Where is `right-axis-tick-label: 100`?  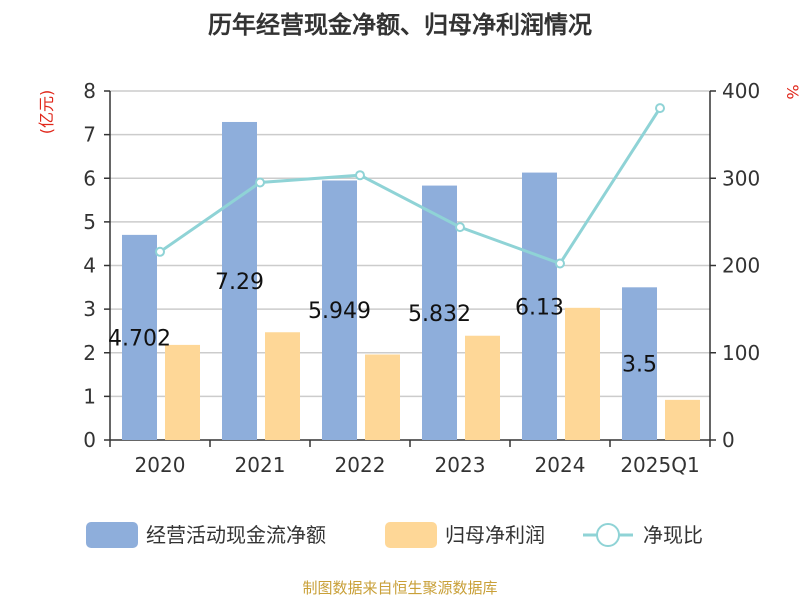
right-axis-tick-label: 100 is located at coordinates (741, 353).